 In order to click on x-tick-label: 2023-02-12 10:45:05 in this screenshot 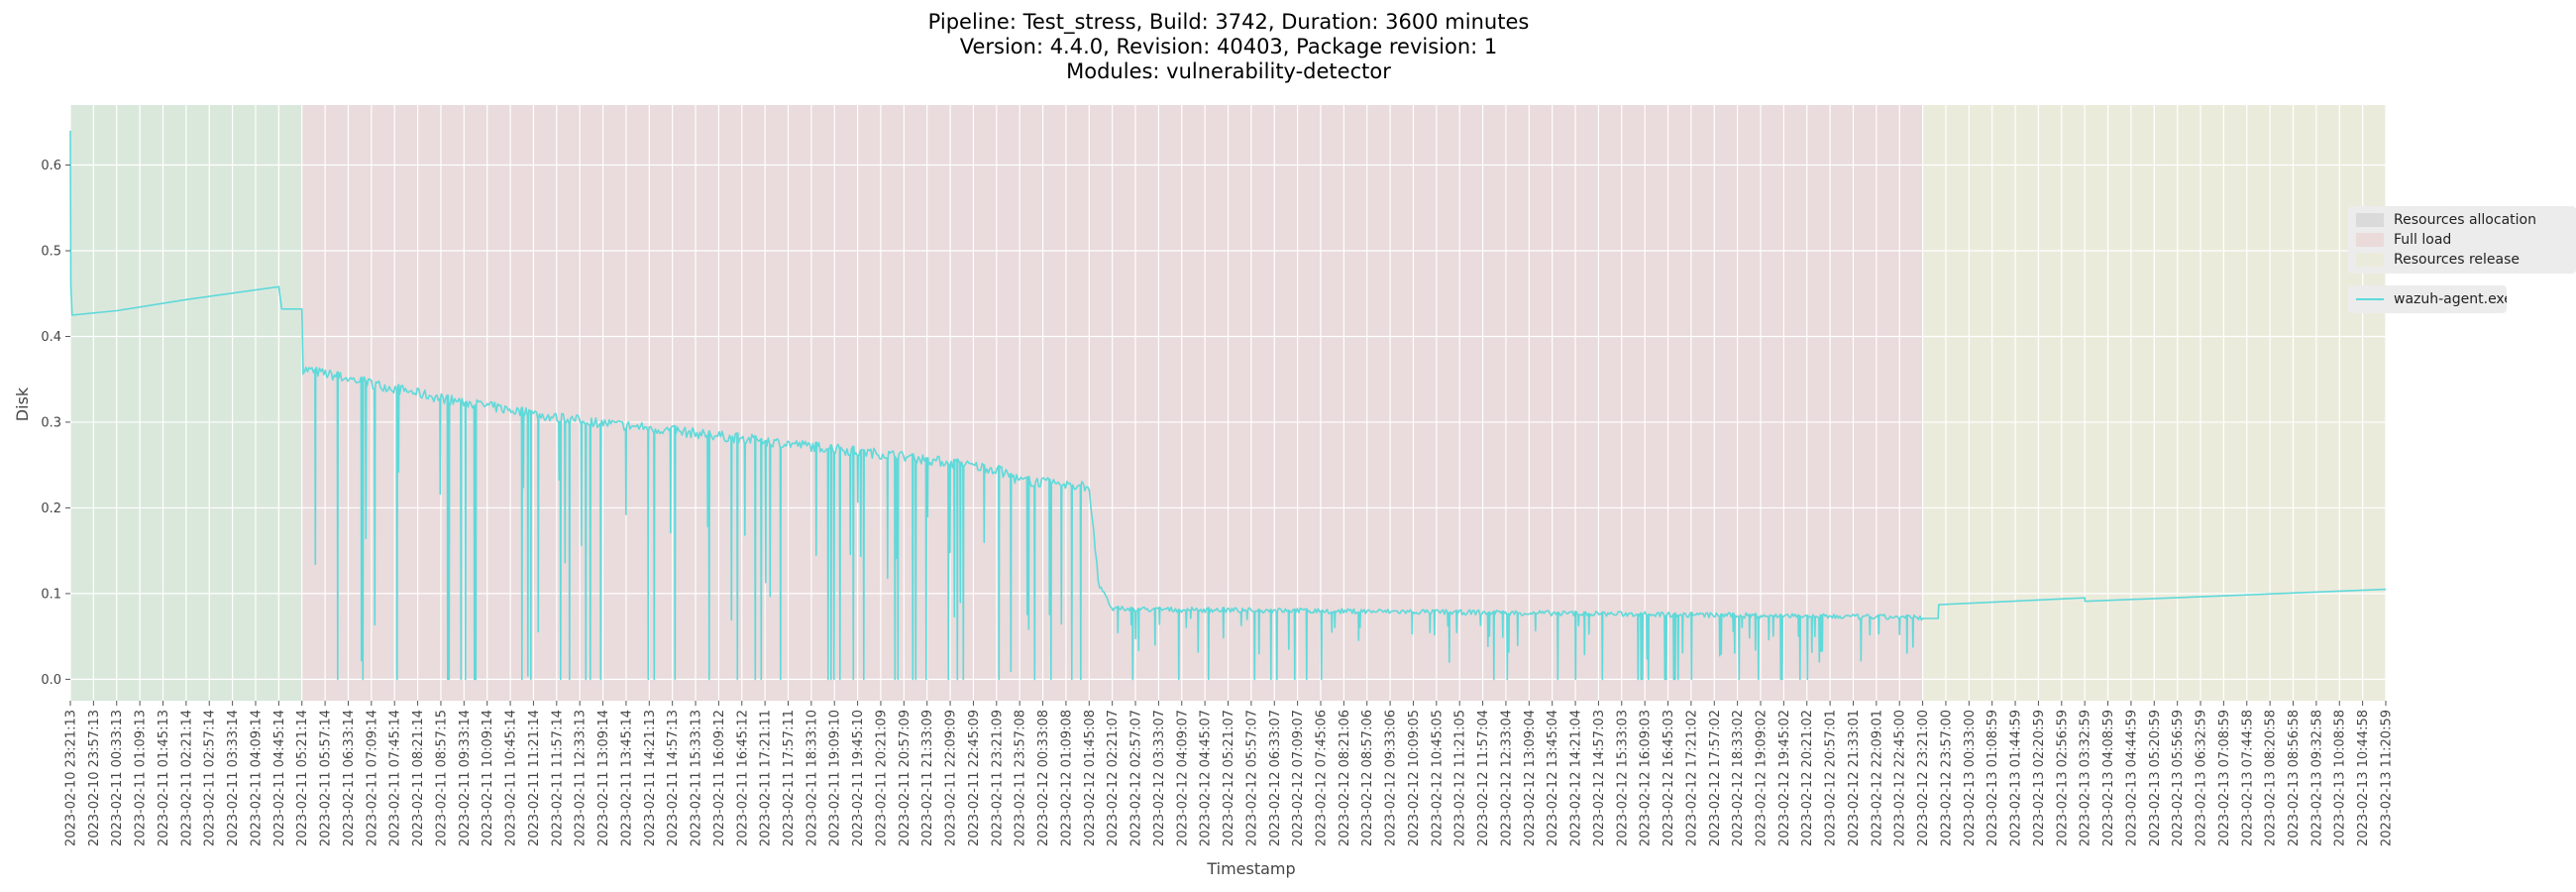, I will do `click(1438, 778)`.